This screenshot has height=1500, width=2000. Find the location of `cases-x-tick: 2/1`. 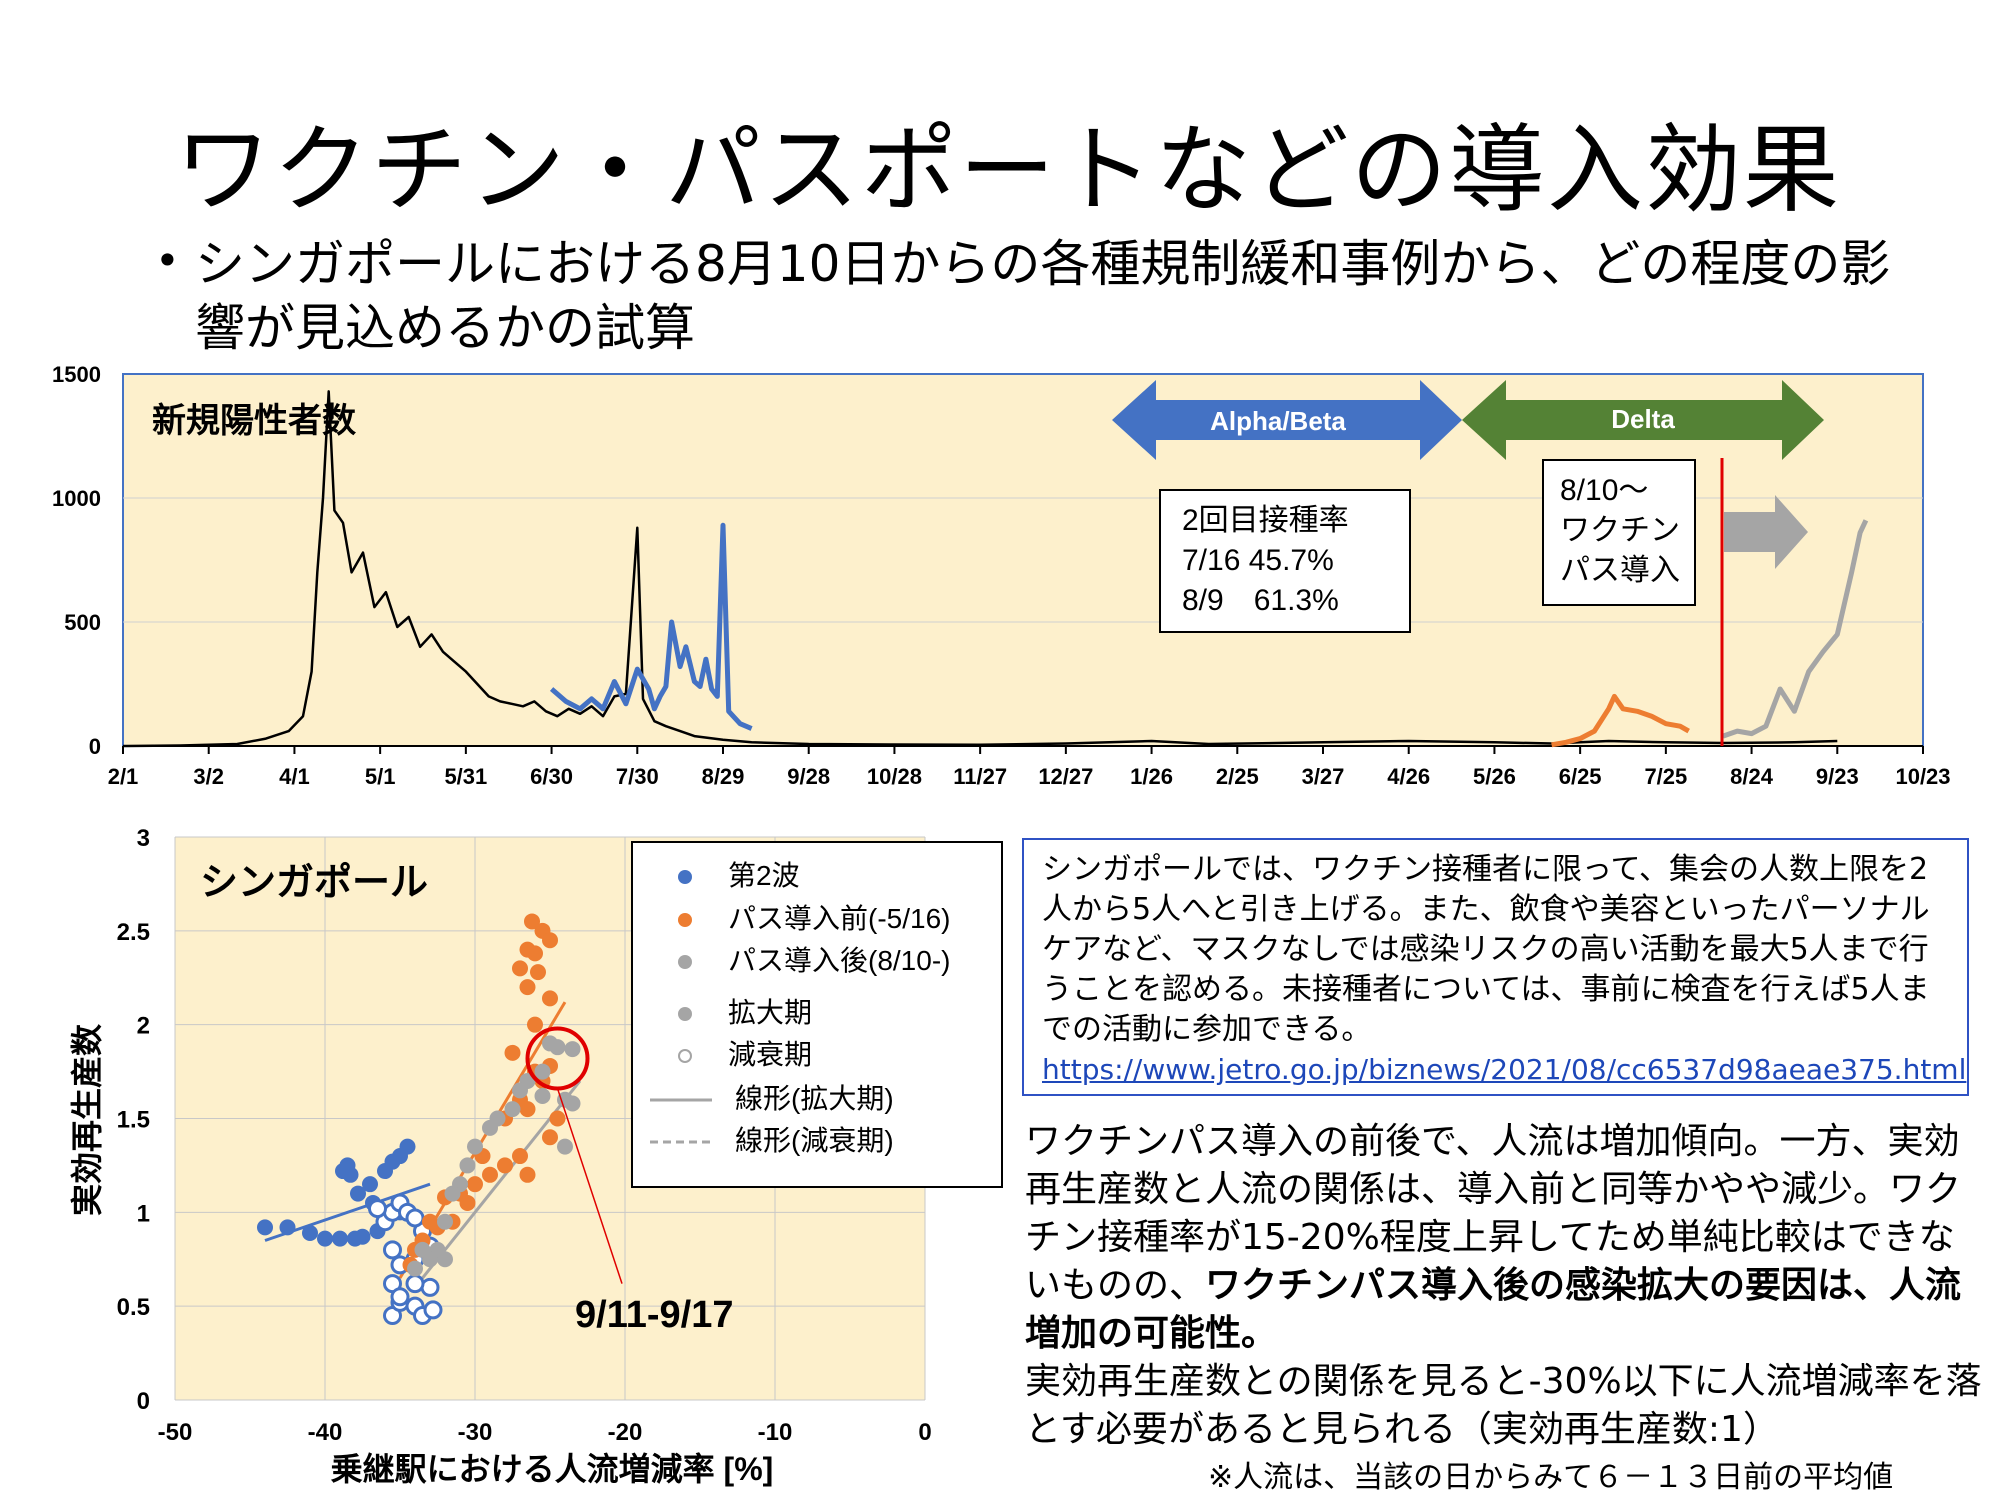

cases-x-tick: 2/1 is located at coordinates (123, 776).